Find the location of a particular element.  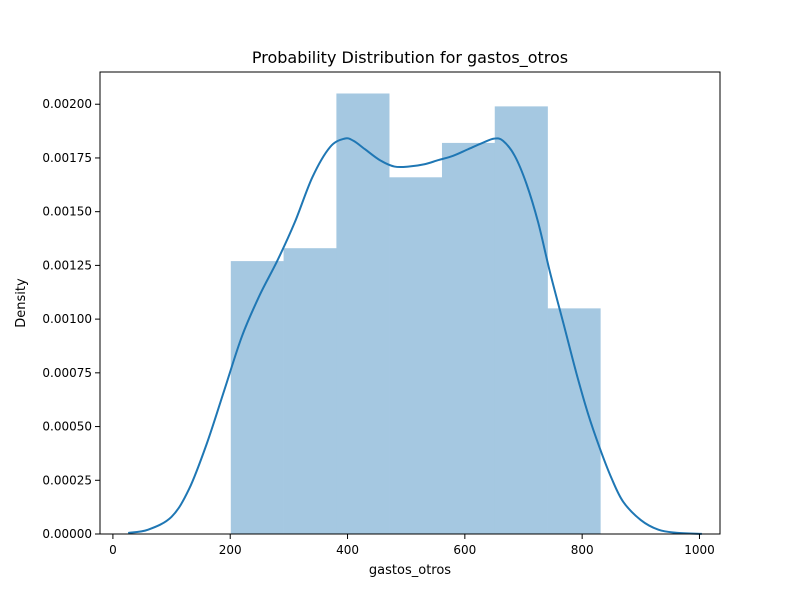

x-tick-label: 1000 is located at coordinates (699, 550).